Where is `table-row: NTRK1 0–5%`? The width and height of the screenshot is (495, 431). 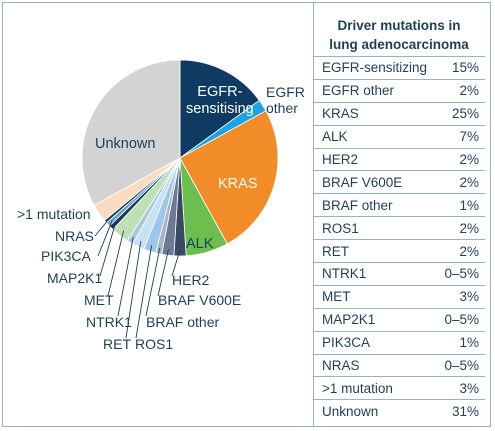 table-row: NTRK1 0–5% is located at coordinates (399, 273).